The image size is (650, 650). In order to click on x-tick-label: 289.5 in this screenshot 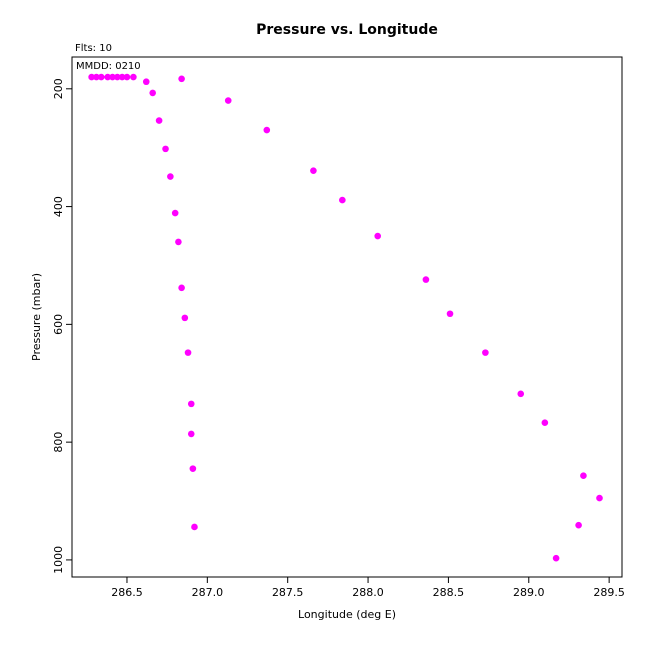, I will do `click(609, 592)`.